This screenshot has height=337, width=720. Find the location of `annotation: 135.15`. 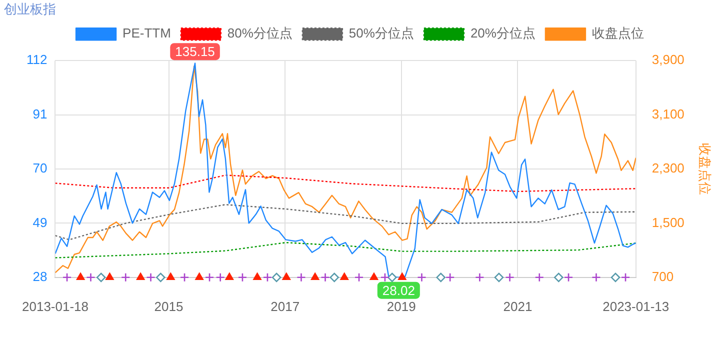

annotation: 135.15 is located at coordinates (195, 52).